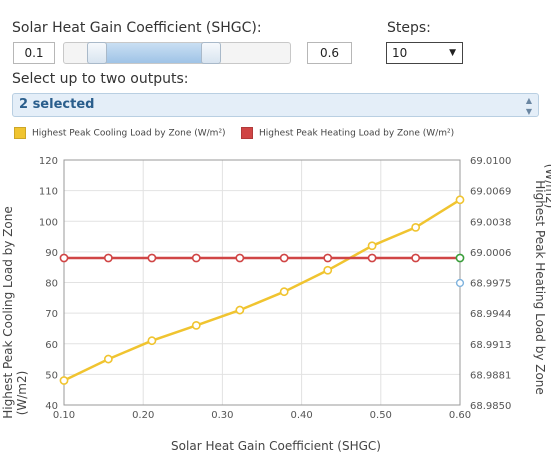 Image resolution: width=551 pixels, height=459 pixels. What do you see at coordinates (490, 406) in the screenshot?
I see `y-right-tick-label: 68.9850` at bounding box center [490, 406].